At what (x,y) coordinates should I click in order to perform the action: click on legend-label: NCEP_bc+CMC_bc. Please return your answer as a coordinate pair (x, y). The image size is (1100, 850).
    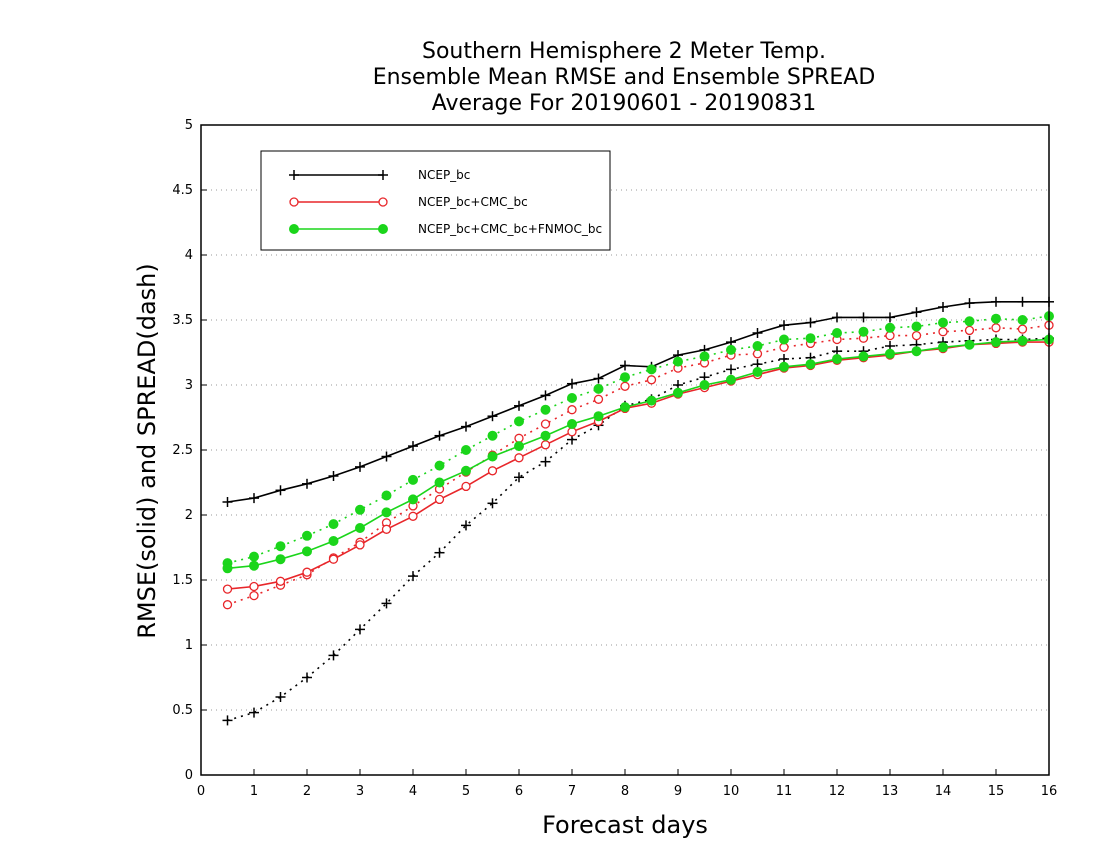
    Looking at the image, I should click on (473, 202).